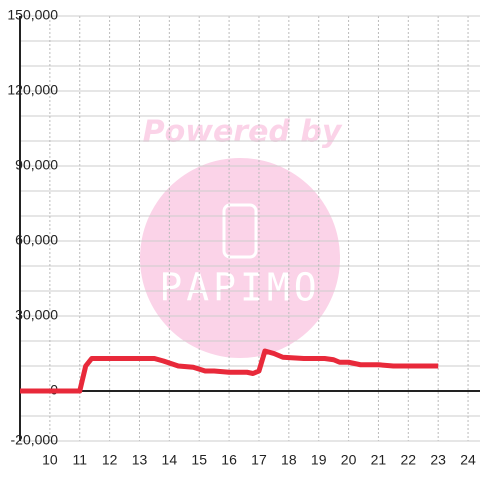  What do you see at coordinates (240, 231) in the screenshot?
I see `watermark-icon` at bounding box center [240, 231].